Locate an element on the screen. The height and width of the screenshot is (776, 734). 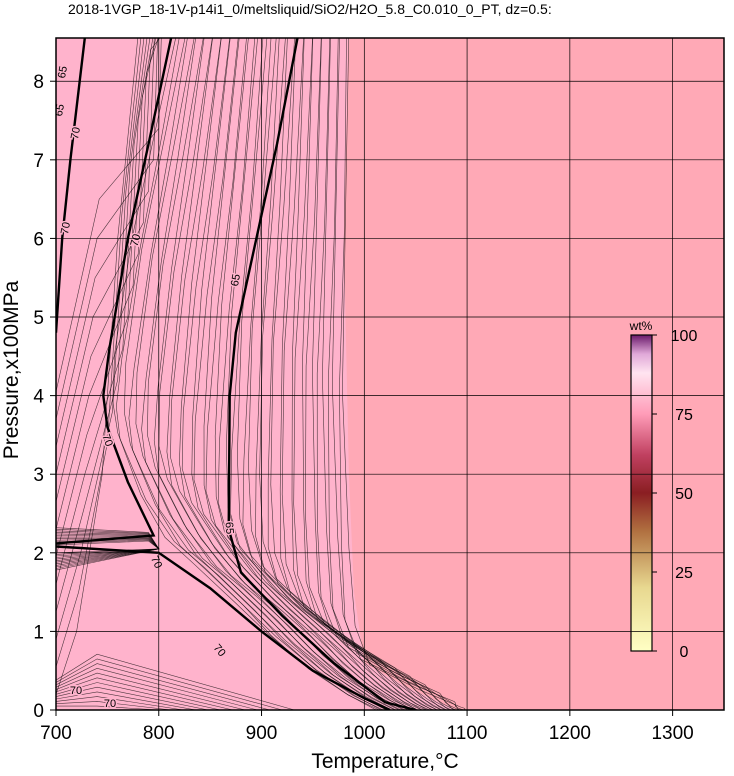
bold-contour is located at coordinates (71, 185).